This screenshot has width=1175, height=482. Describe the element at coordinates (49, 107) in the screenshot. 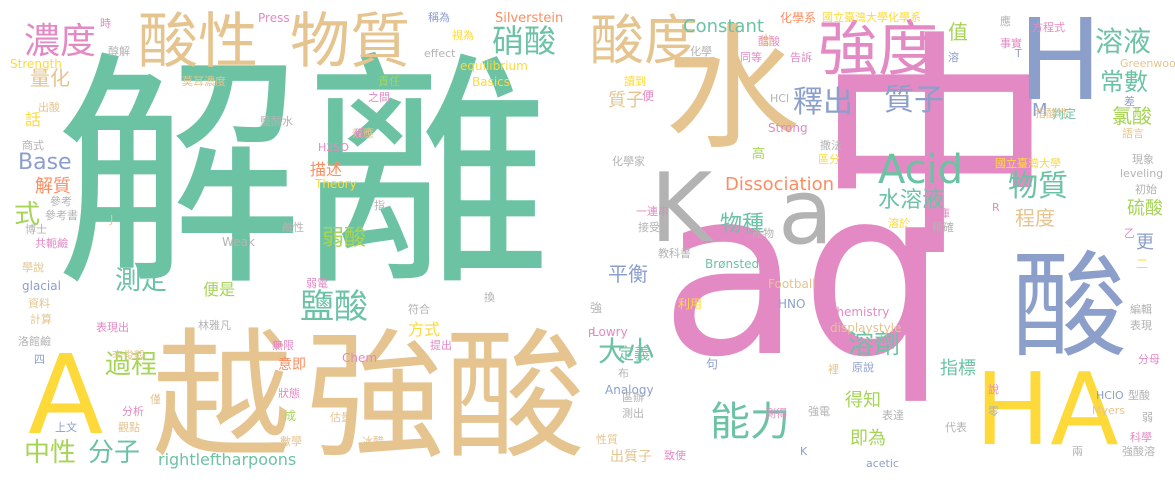

I see `word: 出酸` at that location.